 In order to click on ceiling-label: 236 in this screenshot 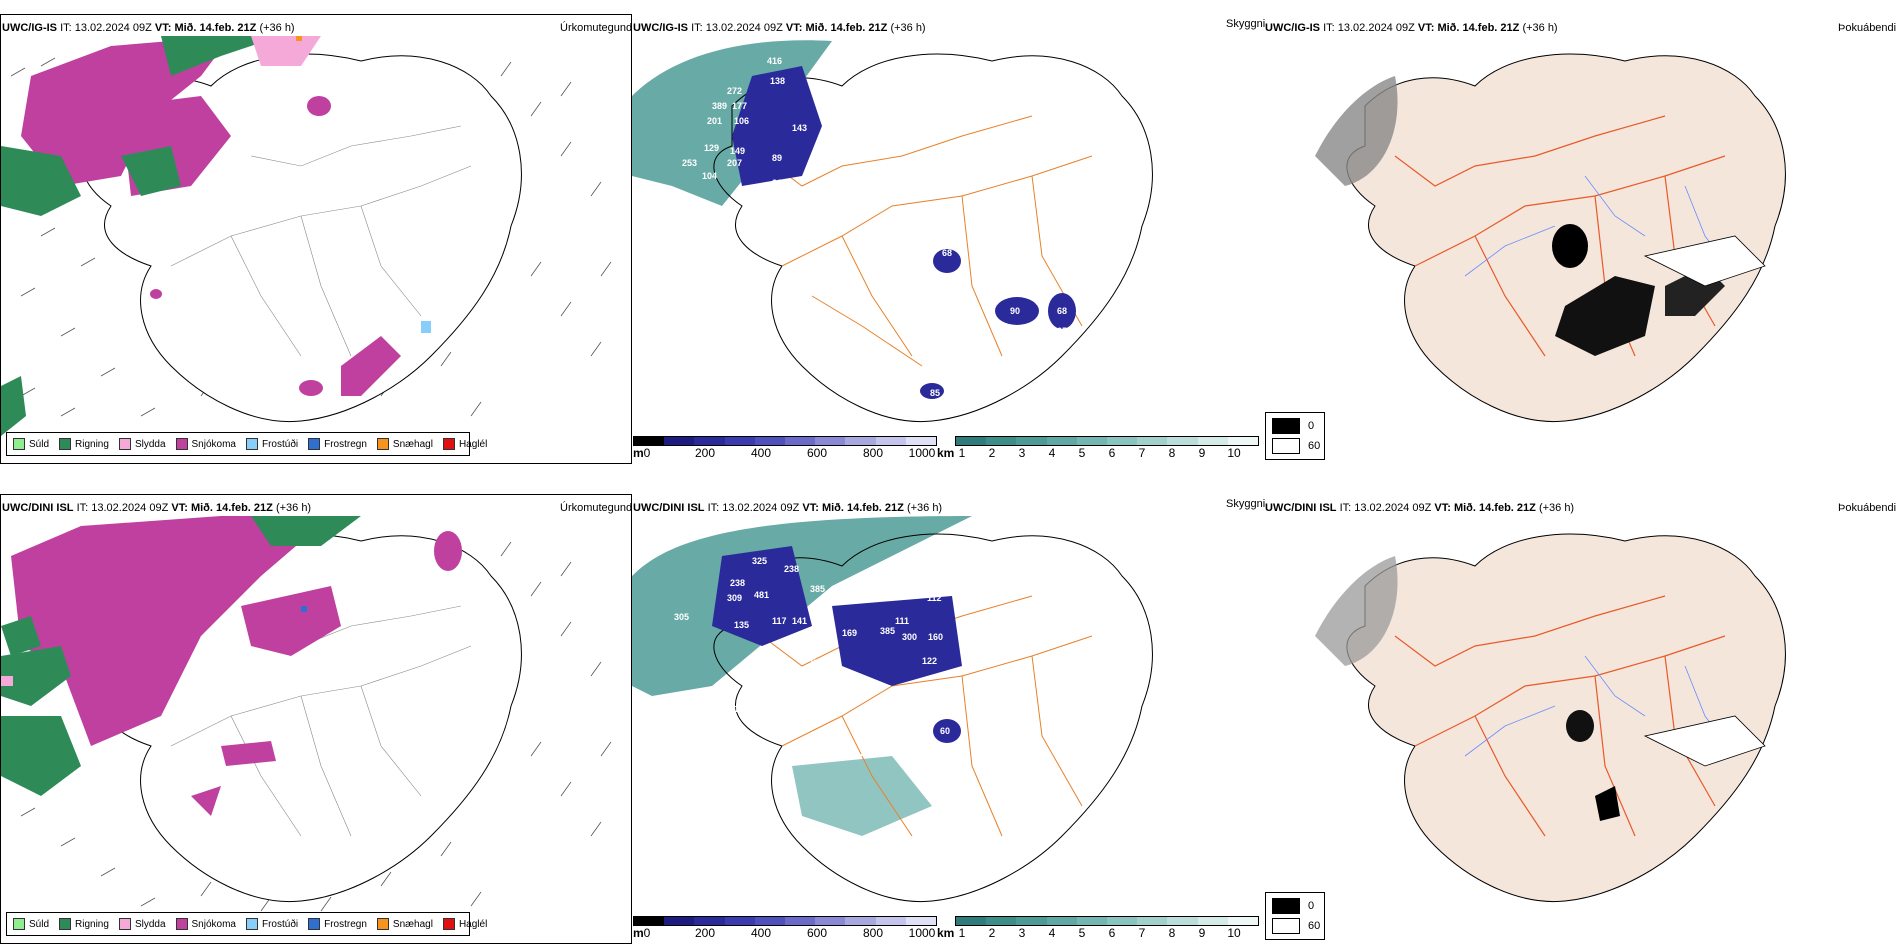, I will do `click(867, 753)`.